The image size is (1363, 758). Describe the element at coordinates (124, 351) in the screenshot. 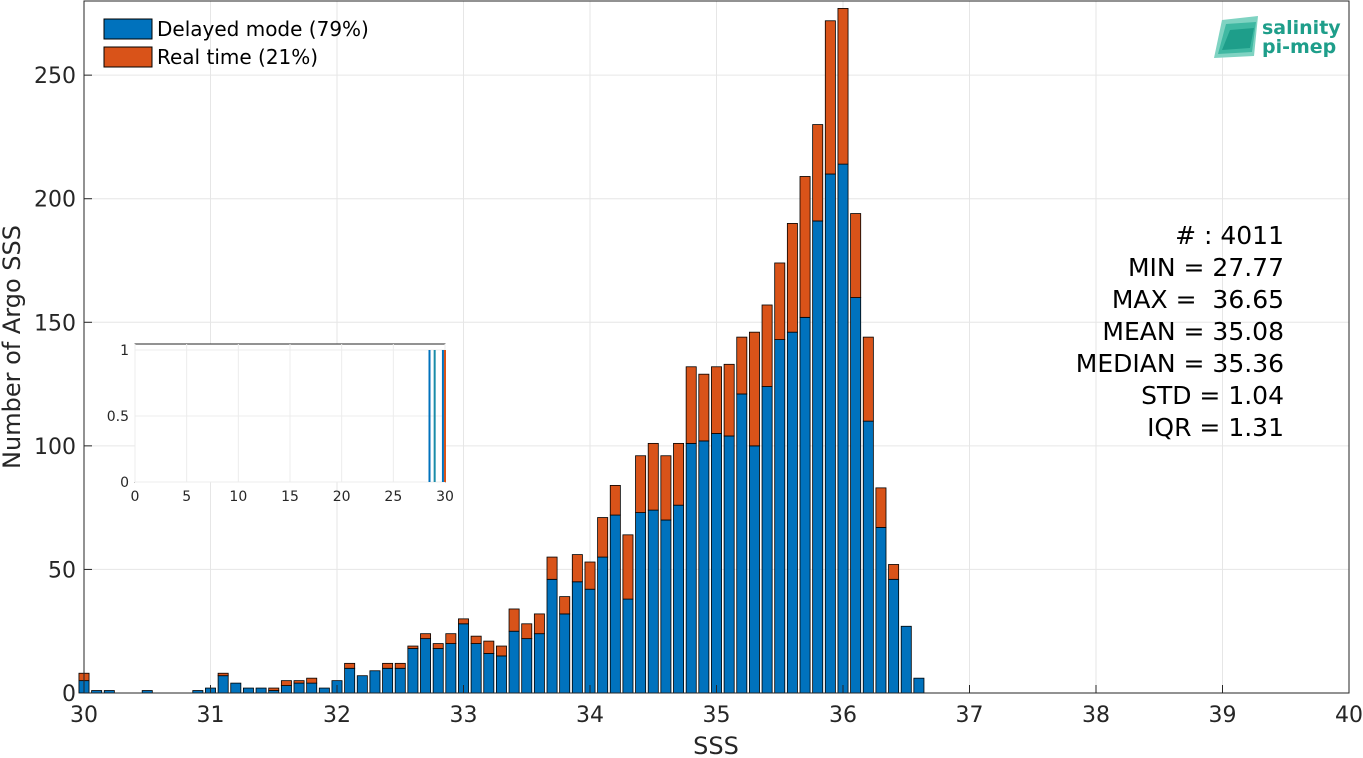

I see `inset-y-tick-label: 1` at that location.